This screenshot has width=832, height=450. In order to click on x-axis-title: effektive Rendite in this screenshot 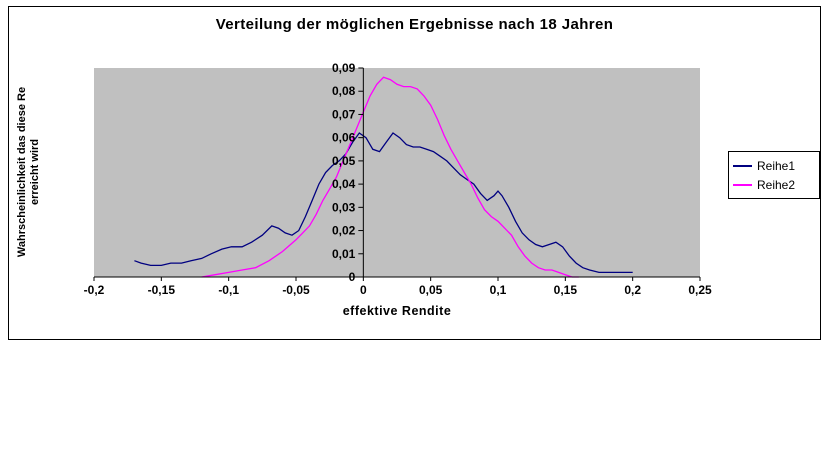, I will do `click(397, 311)`.